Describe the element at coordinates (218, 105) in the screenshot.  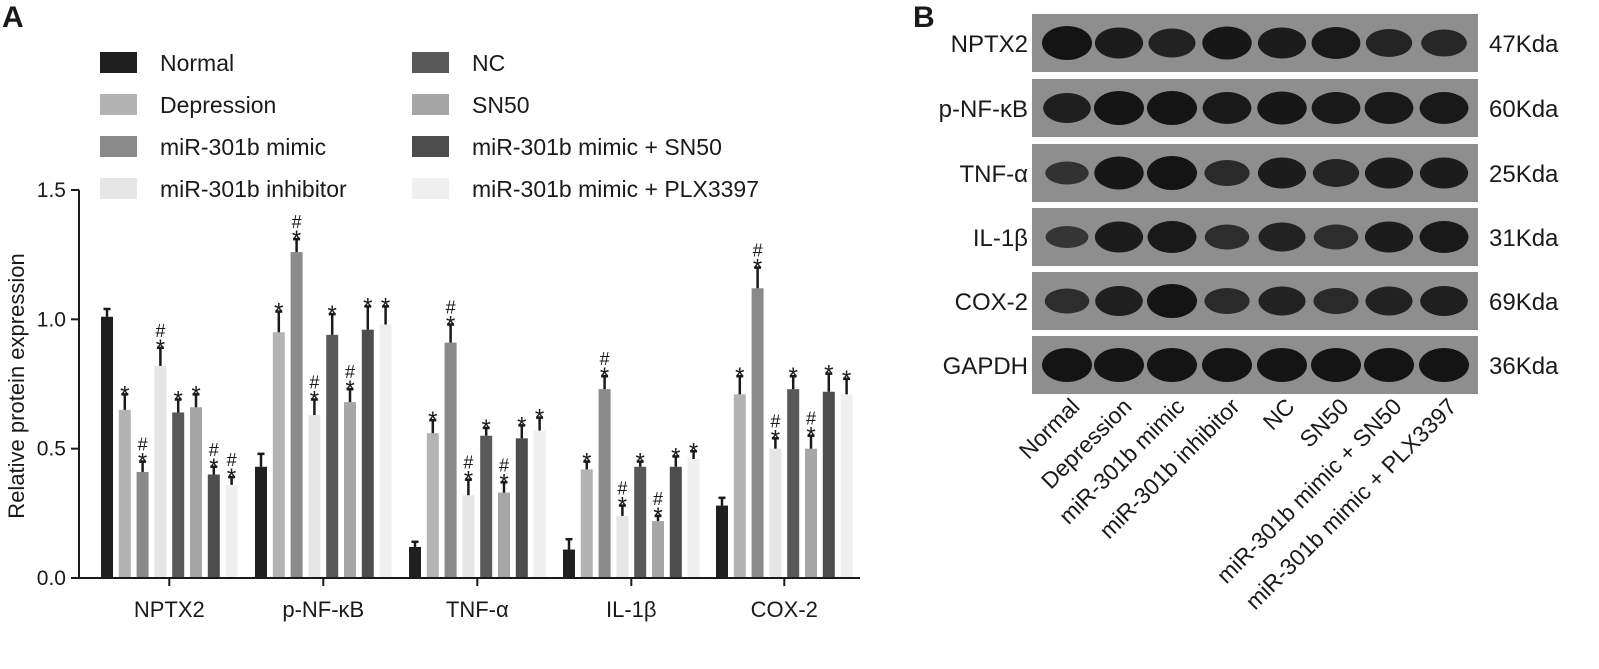
I see `legend-label: Depression` at that location.